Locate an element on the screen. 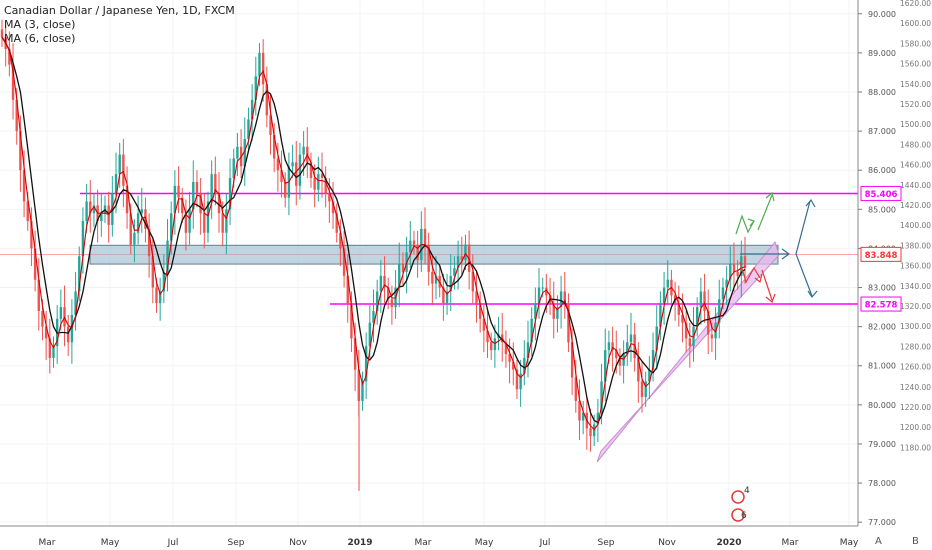 This screenshot has height=550, width=932. marker-label-a: 4 is located at coordinates (747, 491).